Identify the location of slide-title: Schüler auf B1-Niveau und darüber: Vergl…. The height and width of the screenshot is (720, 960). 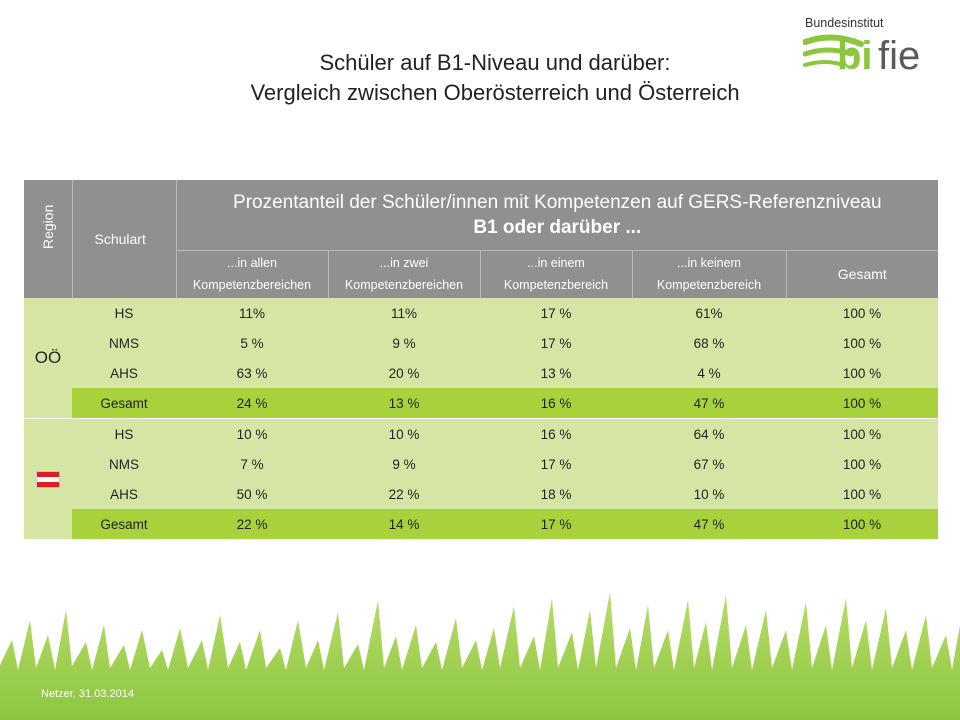
(480, 78).